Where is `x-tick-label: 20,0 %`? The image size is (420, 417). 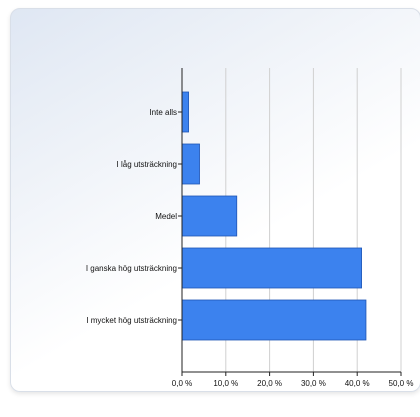 x-tick-label: 20,0 % is located at coordinates (269, 383).